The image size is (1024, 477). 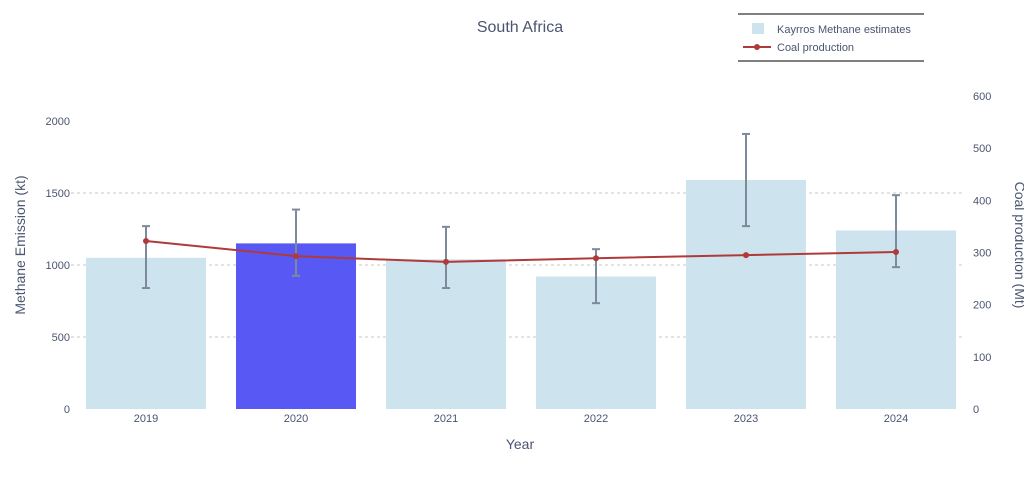 I want to click on chart-title: South Africa, so click(x=520, y=27).